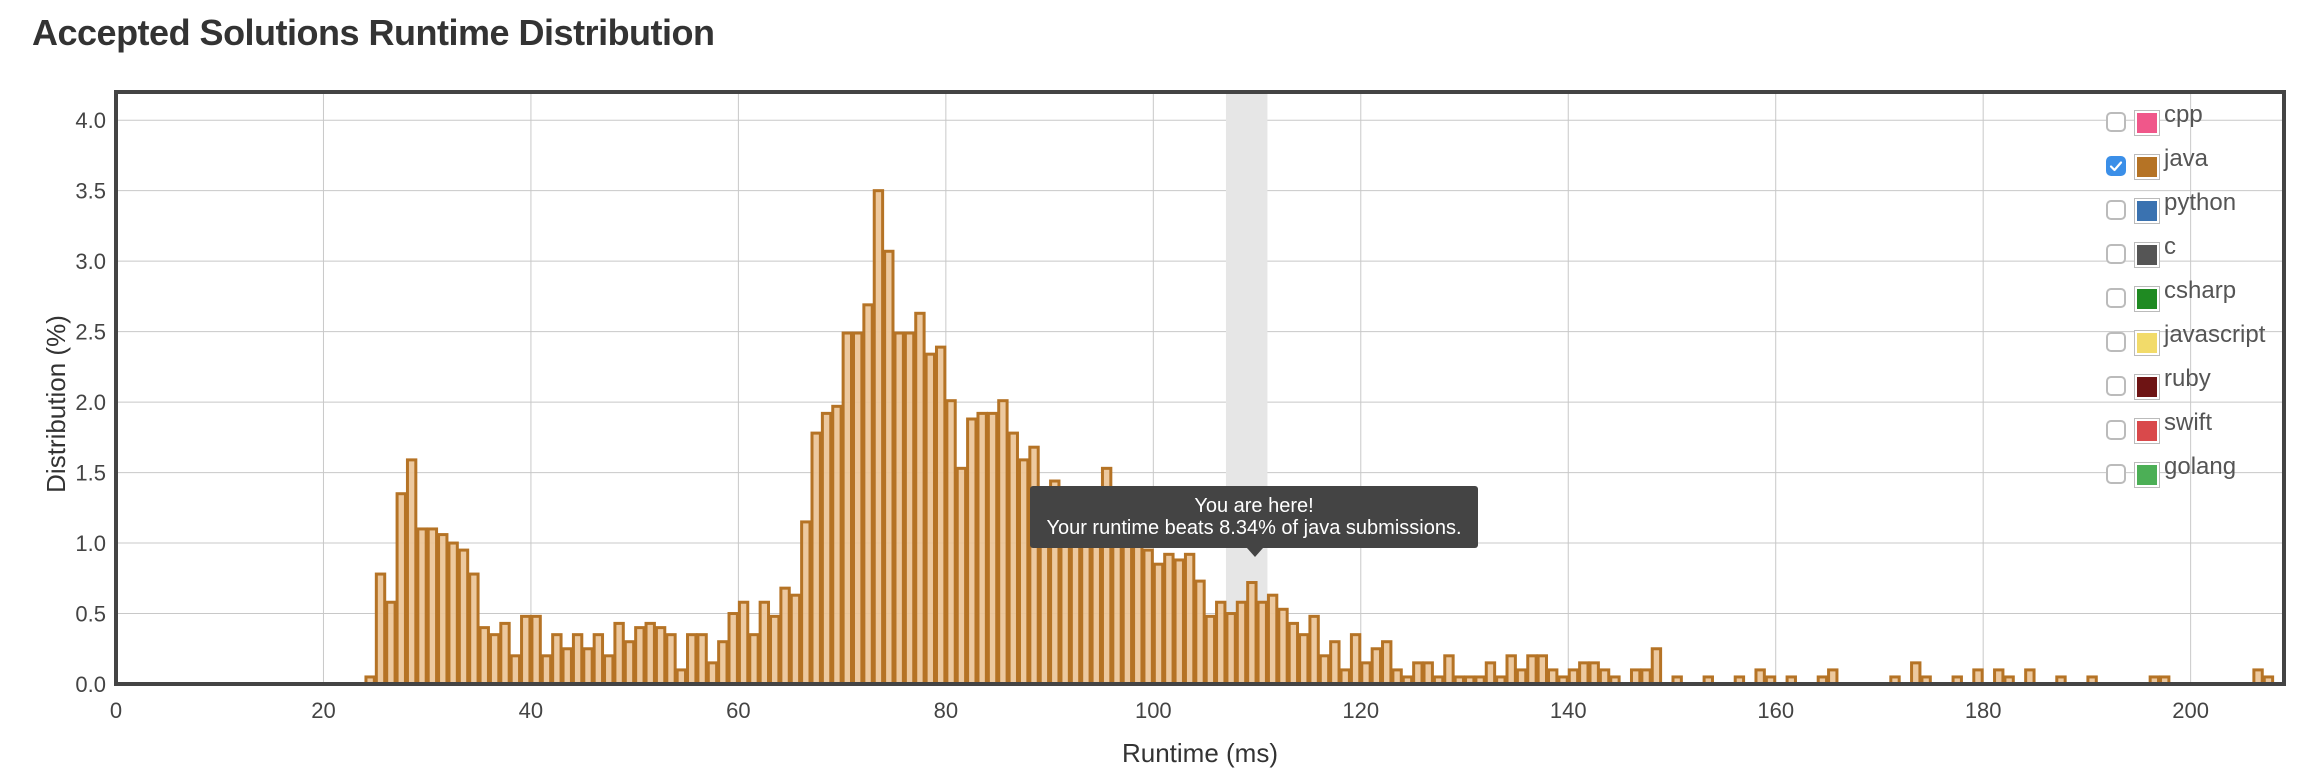  Describe the element at coordinates (1568, 710) in the screenshot. I see `x-tick-label: 140` at that location.